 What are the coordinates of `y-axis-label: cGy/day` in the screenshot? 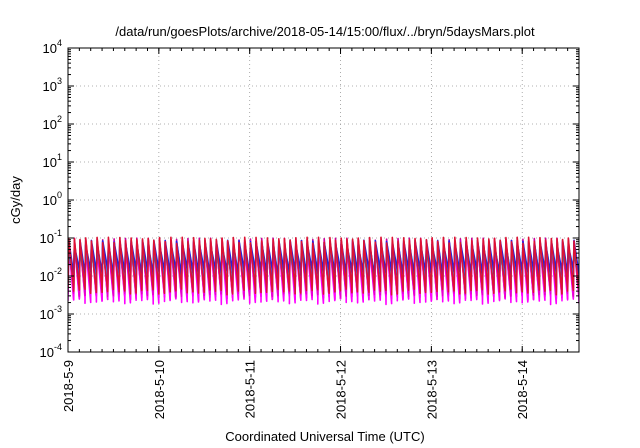 It's located at (15, 200).